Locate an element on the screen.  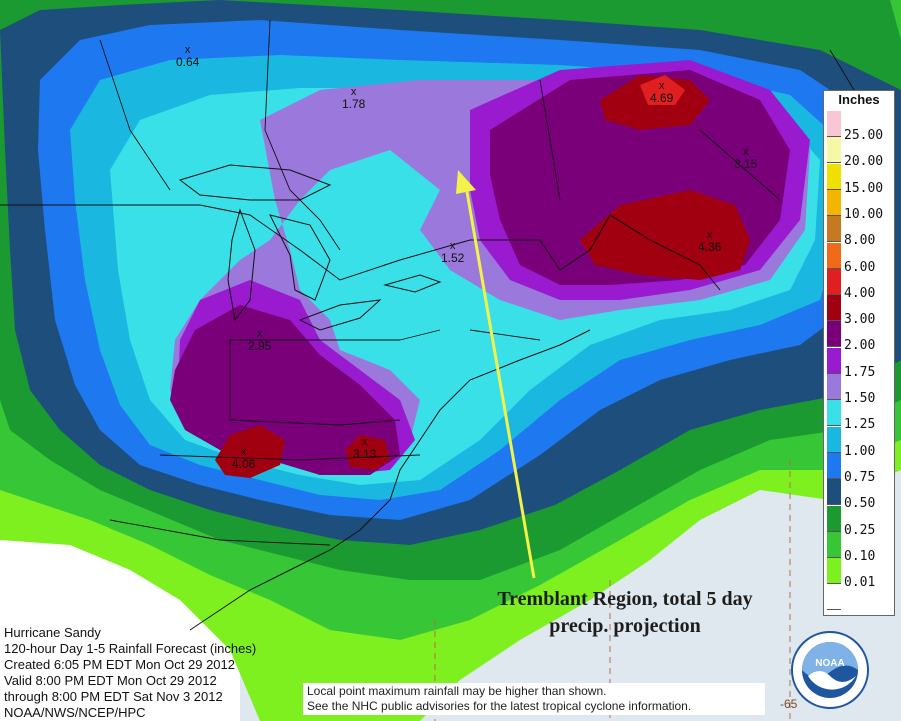
local-max-label: x 4.06 is located at coordinates (244, 458).